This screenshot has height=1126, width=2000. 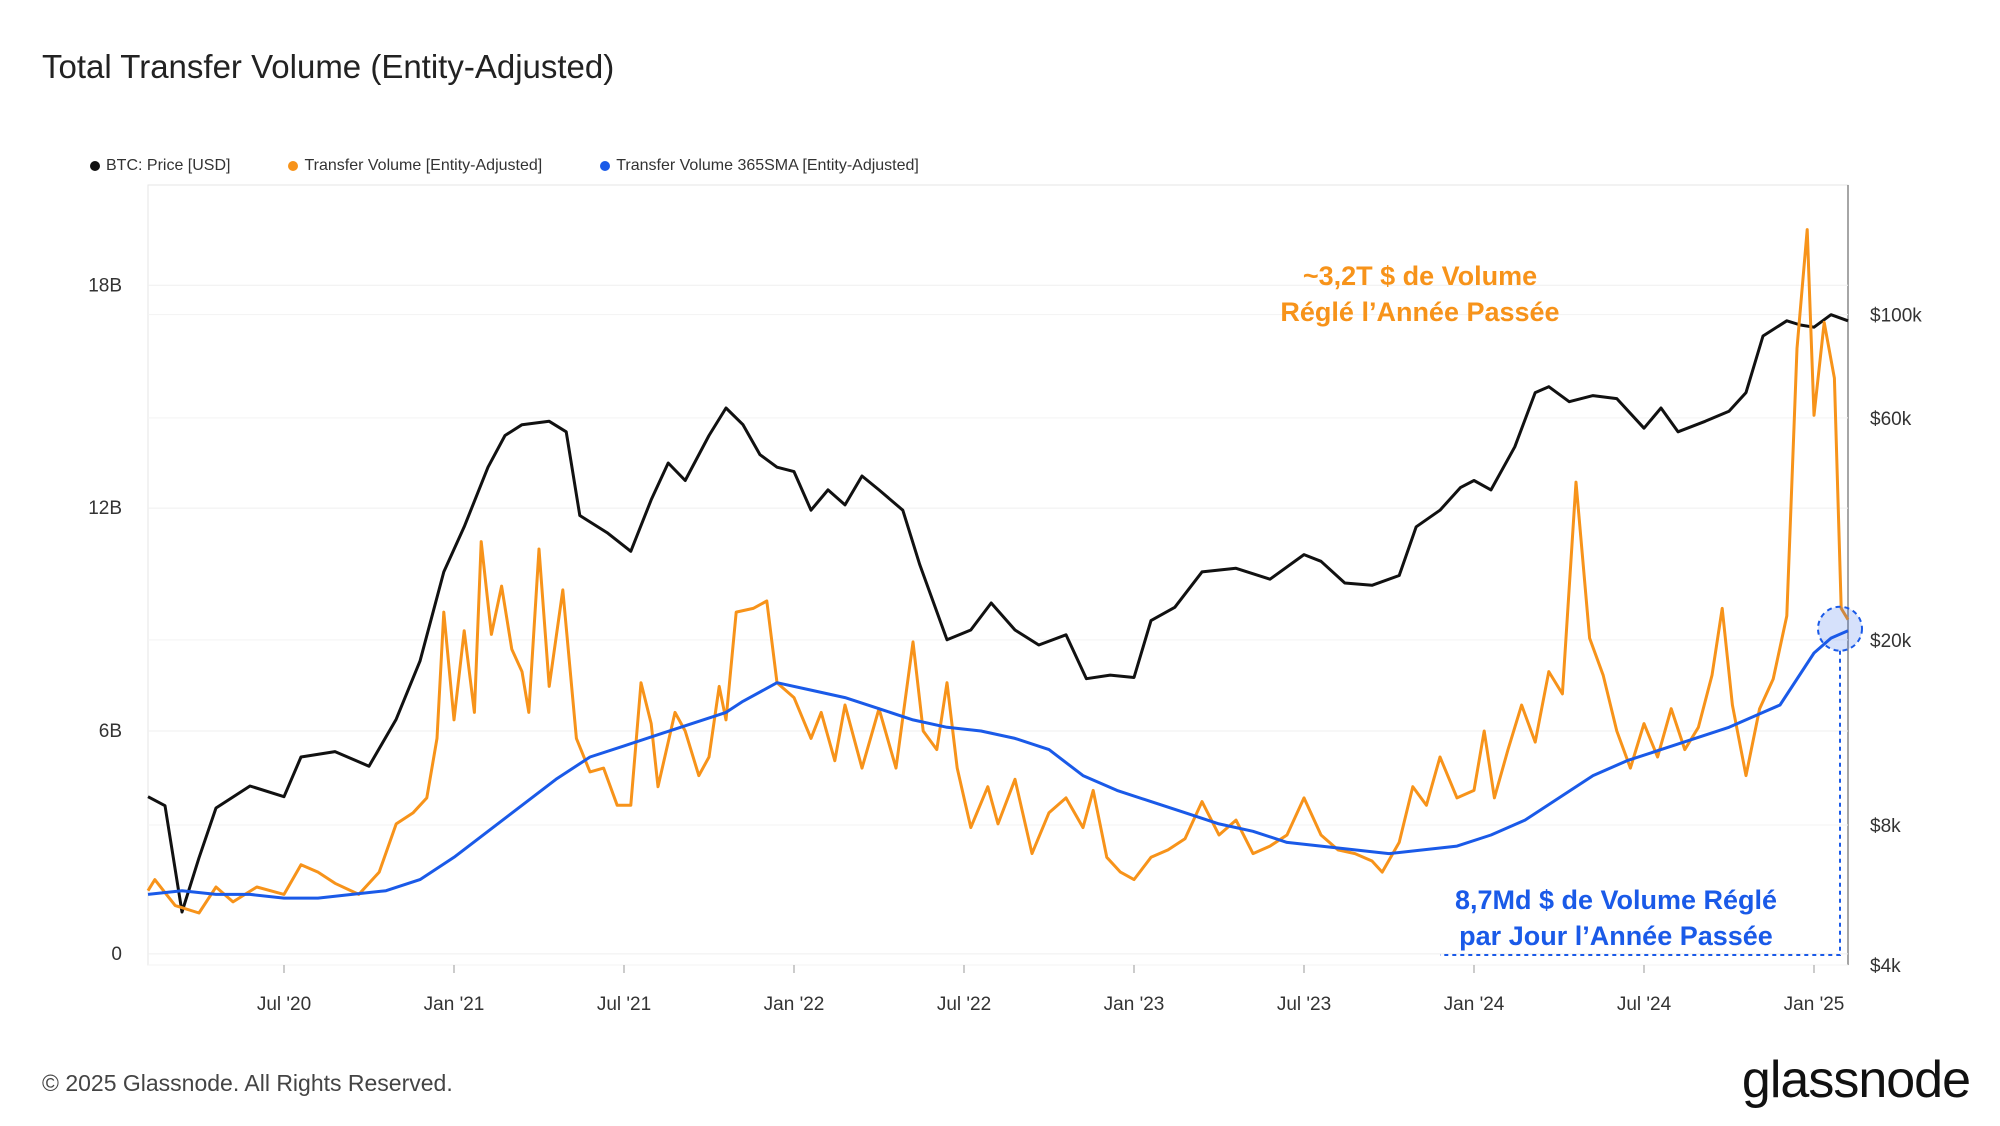 What do you see at coordinates (105, 285) in the screenshot?
I see `y-left-tick-label: 18B` at bounding box center [105, 285].